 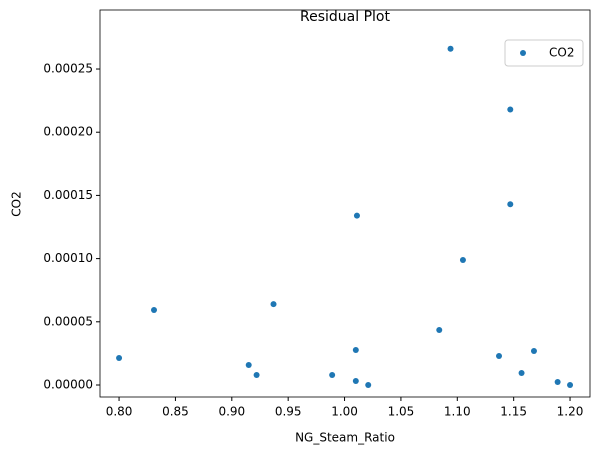 What do you see at coordinates (68, 384) in the screenshot?
I see `y-tick-label: 0.00000` at bounding box center [68, 384].